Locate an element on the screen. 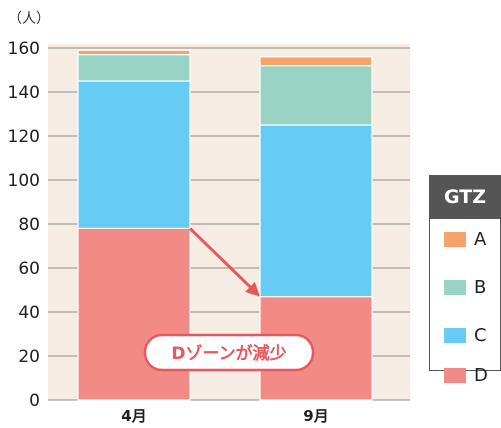  legend-item-c: C is located at coordinates (465, 335).